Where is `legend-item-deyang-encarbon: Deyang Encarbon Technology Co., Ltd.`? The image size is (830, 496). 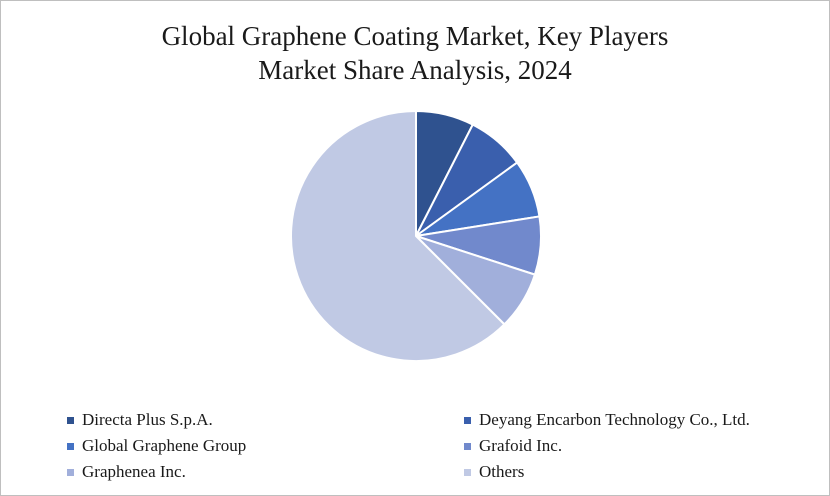
legend-item-deyang-encarbon: Deyang Encarbon Technology Co., Ltd. is located at coordinates (607, 420).